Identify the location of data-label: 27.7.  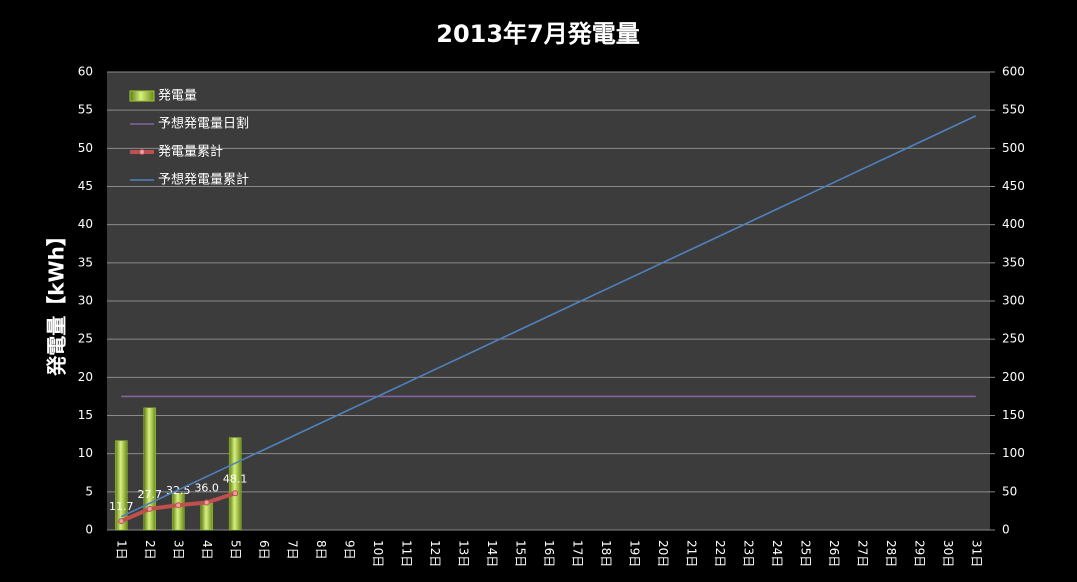
(149, 494).